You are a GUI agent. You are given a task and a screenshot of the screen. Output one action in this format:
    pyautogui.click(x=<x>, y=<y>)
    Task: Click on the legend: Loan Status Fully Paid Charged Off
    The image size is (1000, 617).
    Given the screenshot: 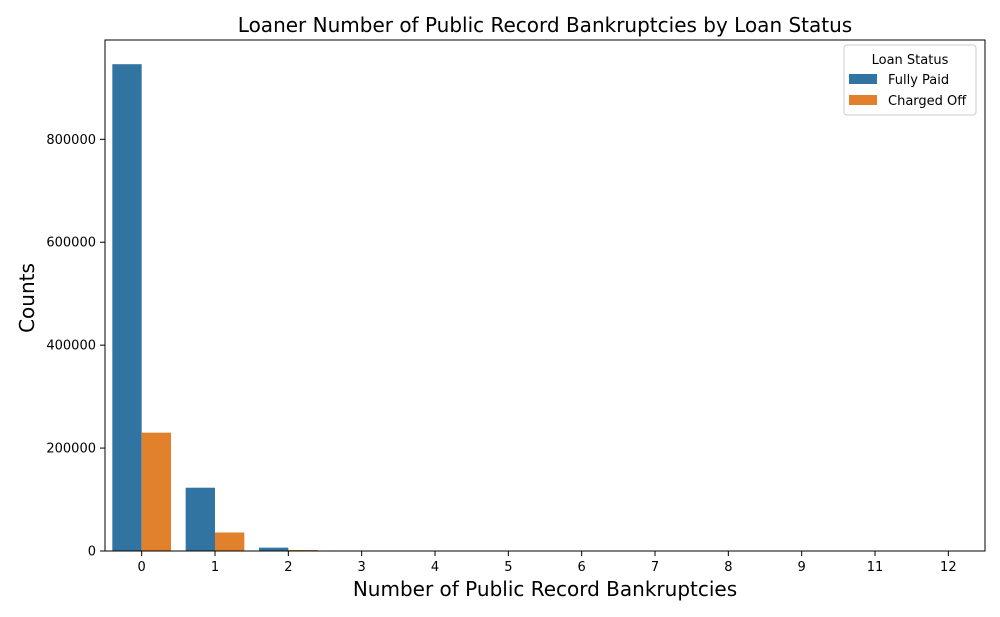 What is the action you would take?
    pyautogui.click(x=910, y=80)
    